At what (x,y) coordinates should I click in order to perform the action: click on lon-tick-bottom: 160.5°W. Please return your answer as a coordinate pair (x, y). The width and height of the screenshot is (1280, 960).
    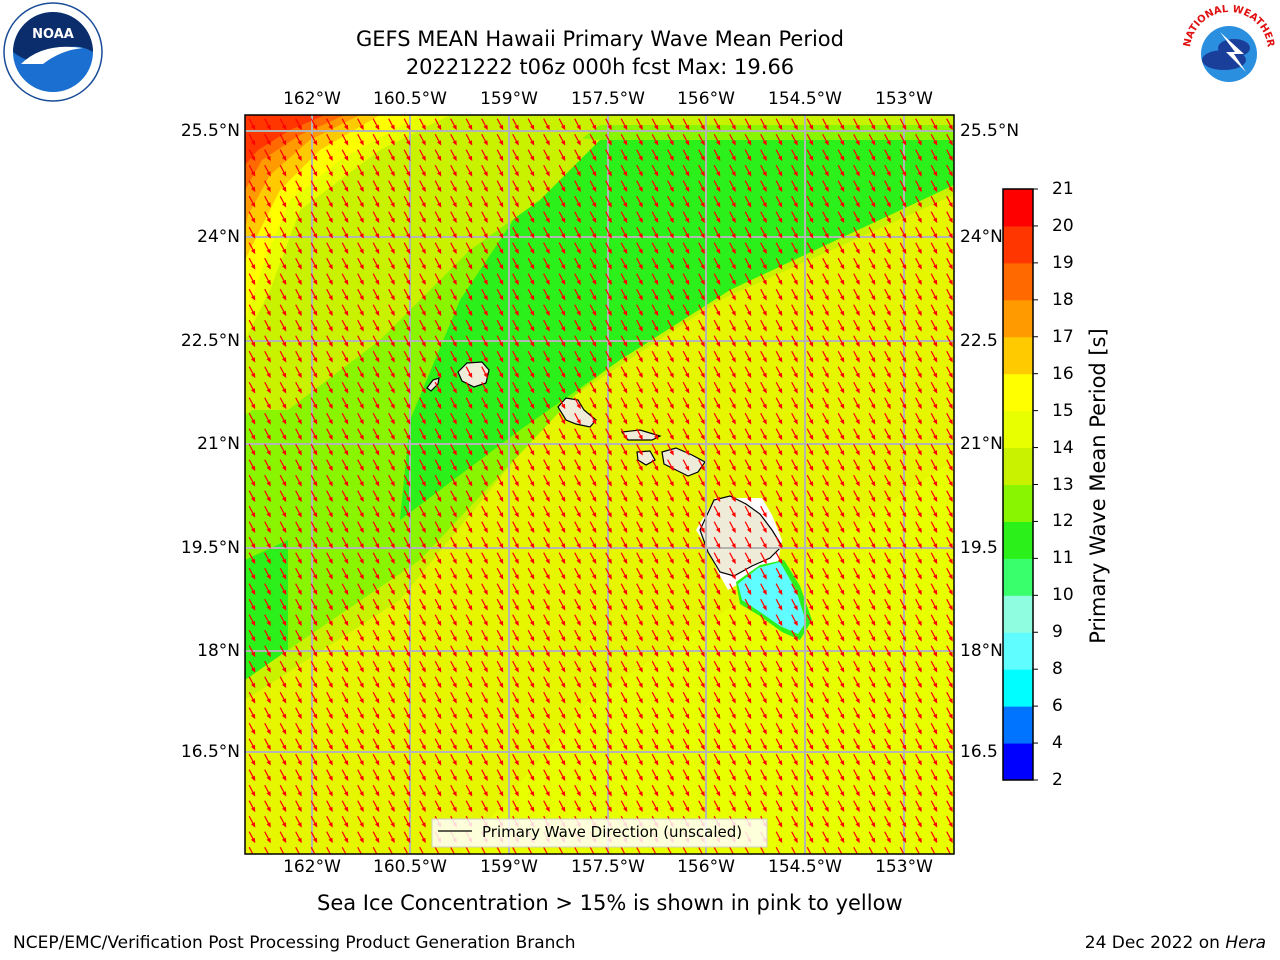
    Looking at the image, I should click on (410, 867).